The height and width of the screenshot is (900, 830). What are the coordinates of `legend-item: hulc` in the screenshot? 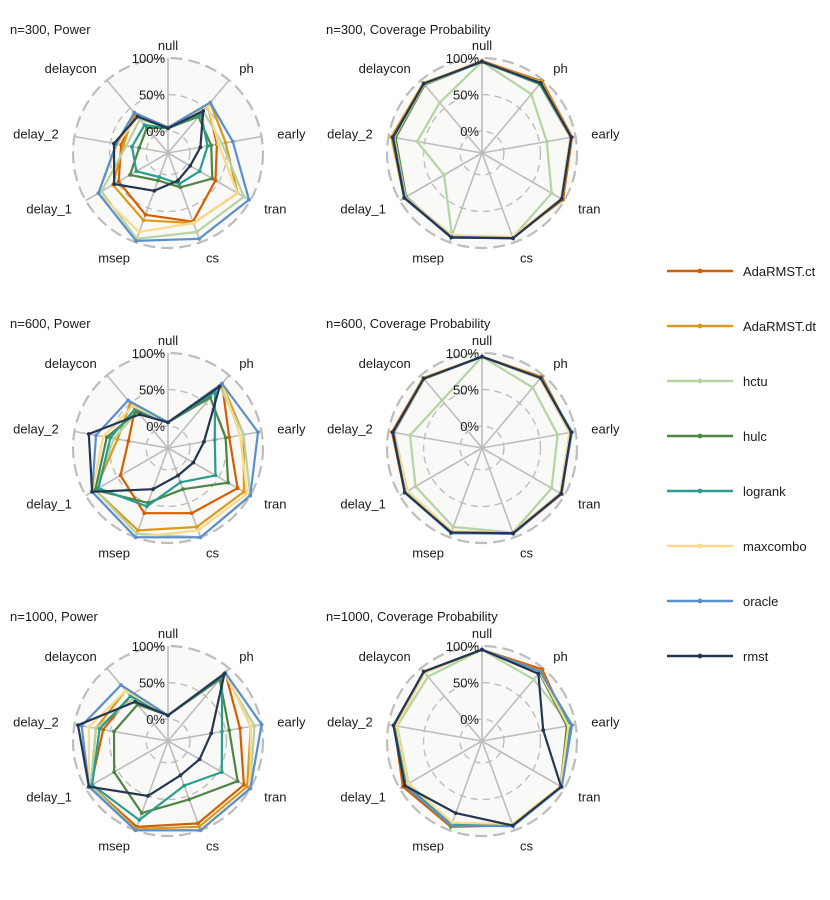 It's located at (717, 436).